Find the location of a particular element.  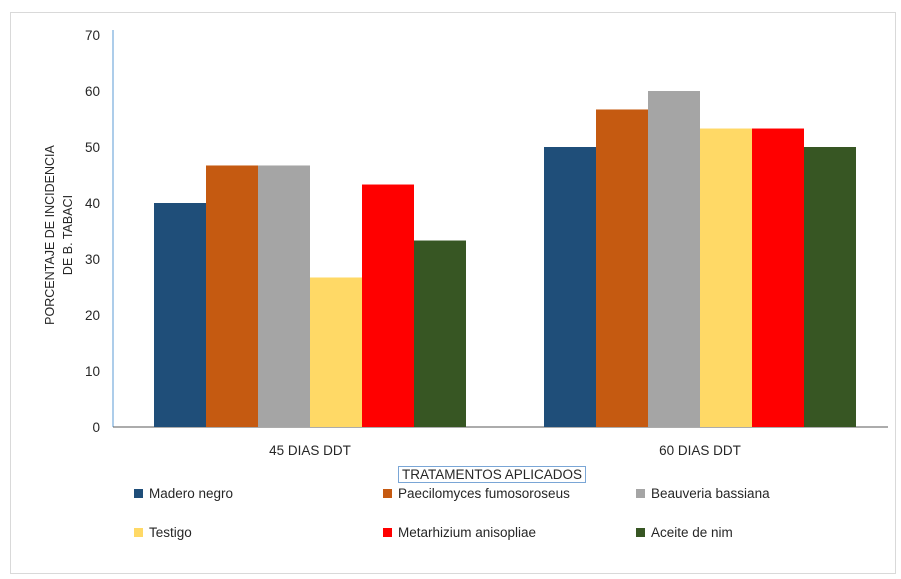

y-axis-label-line-1: PORCENTAJE DE INCIDENCIA is located at coordinates (50, 235).